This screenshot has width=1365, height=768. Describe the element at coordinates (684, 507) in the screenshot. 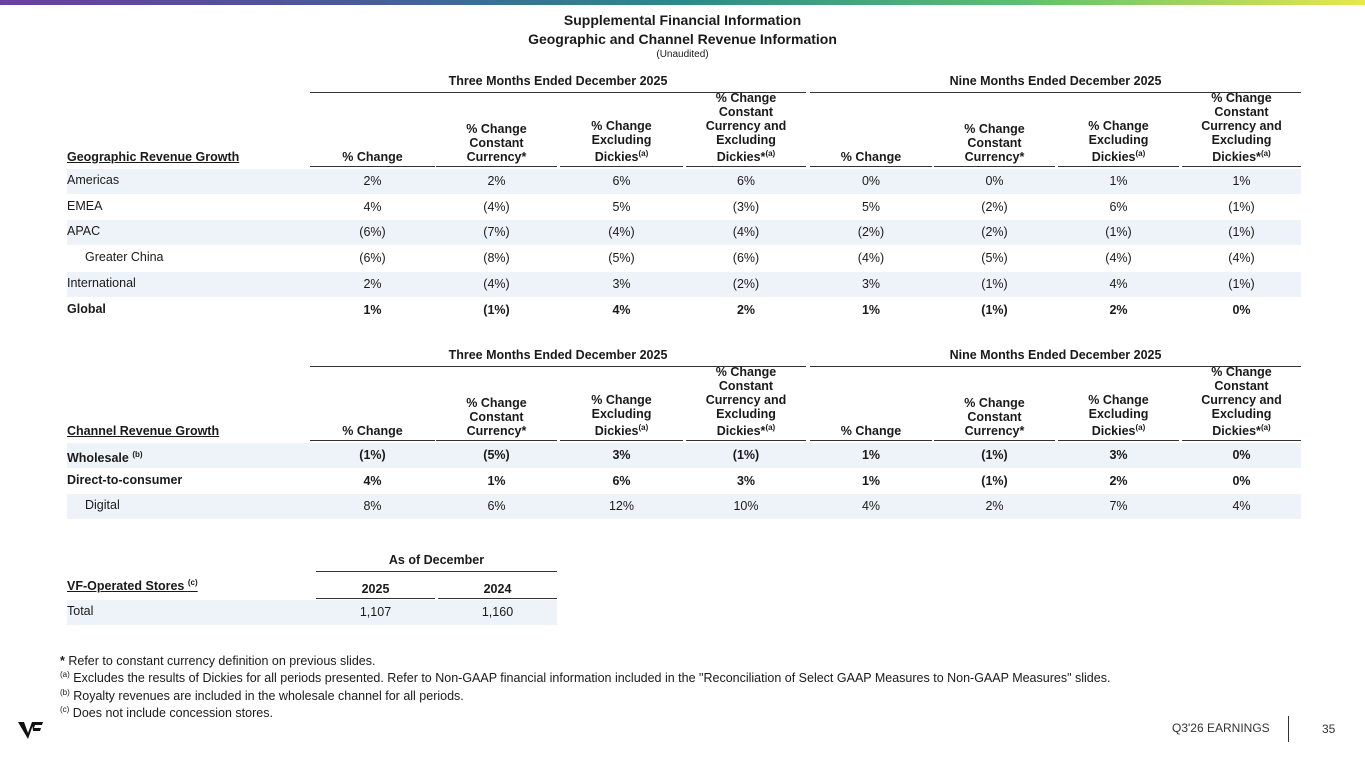

I see `table-row: Digital 8% 6% 12% 10% 4% 2% 7% 4%` at that location.